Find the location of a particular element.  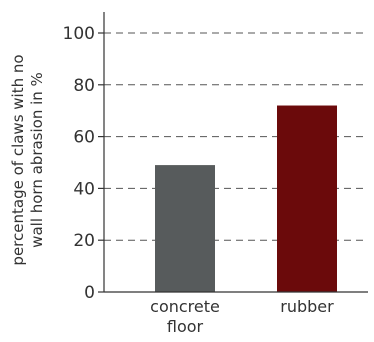

y-tick-labels: 0 20 40 60 80 100 is located at coordinates (83, 163).